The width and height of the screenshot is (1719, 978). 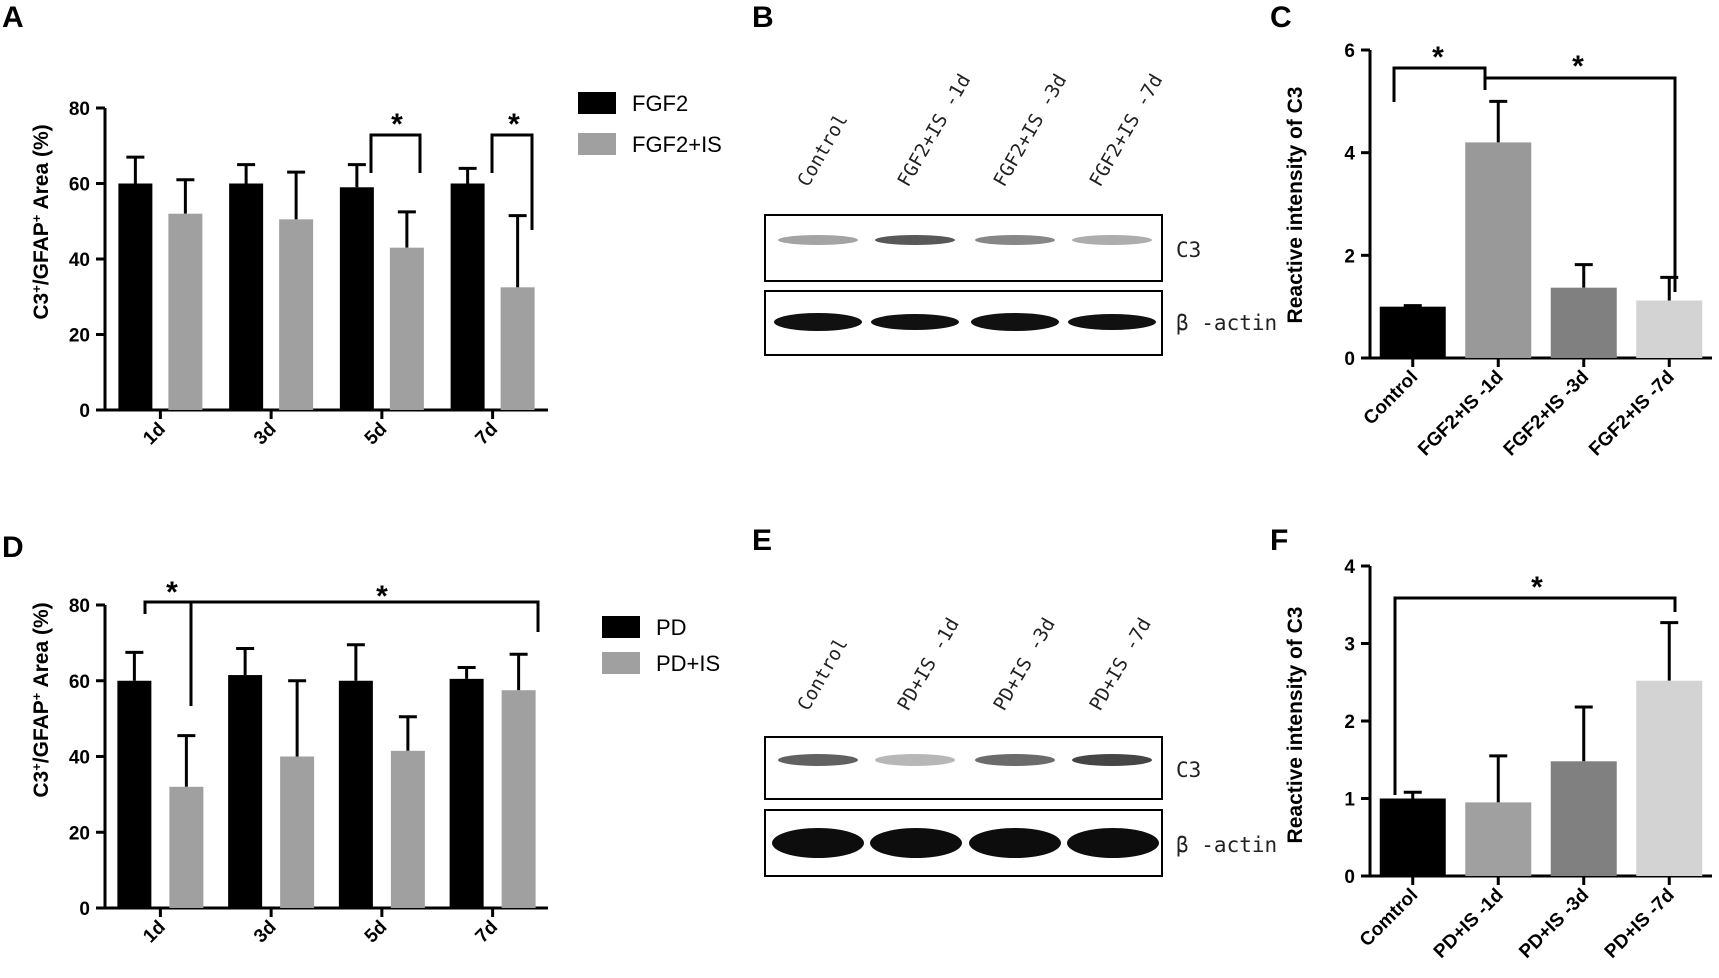 I want to click on y-axis-label-a: C3+/GFAP+ Area (%), so click(x=41, y=221).